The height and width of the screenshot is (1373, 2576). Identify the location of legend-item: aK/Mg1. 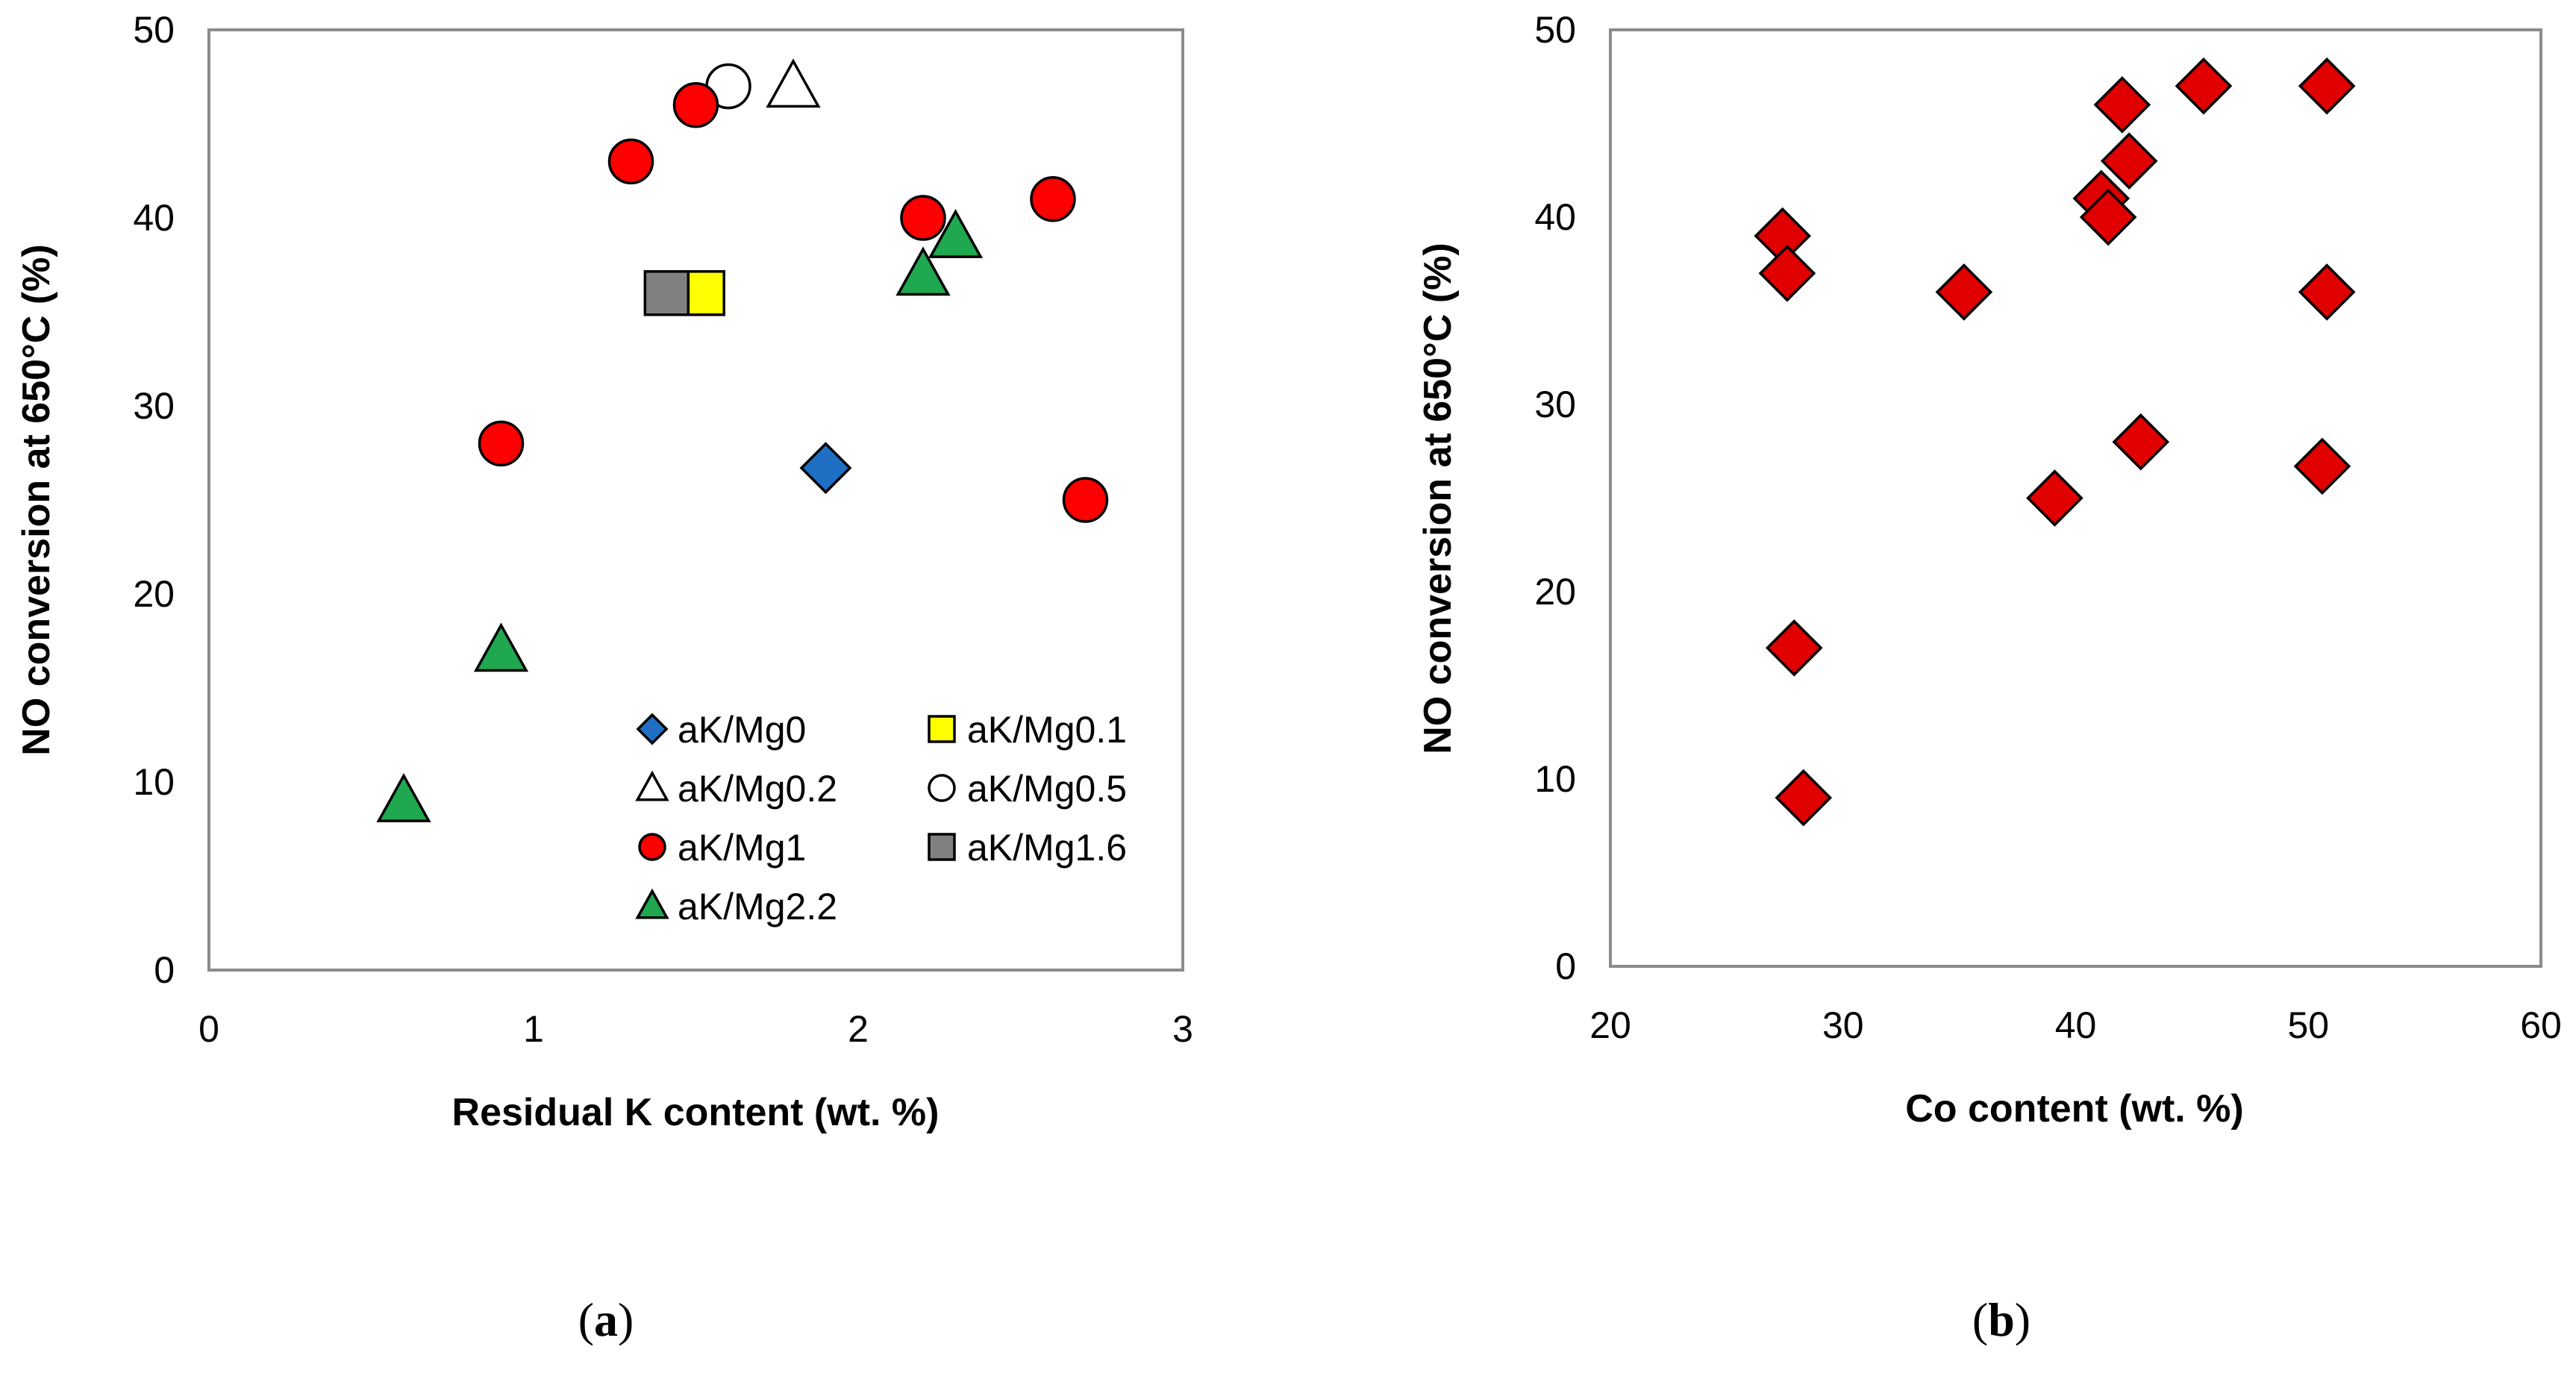
(722, 848).